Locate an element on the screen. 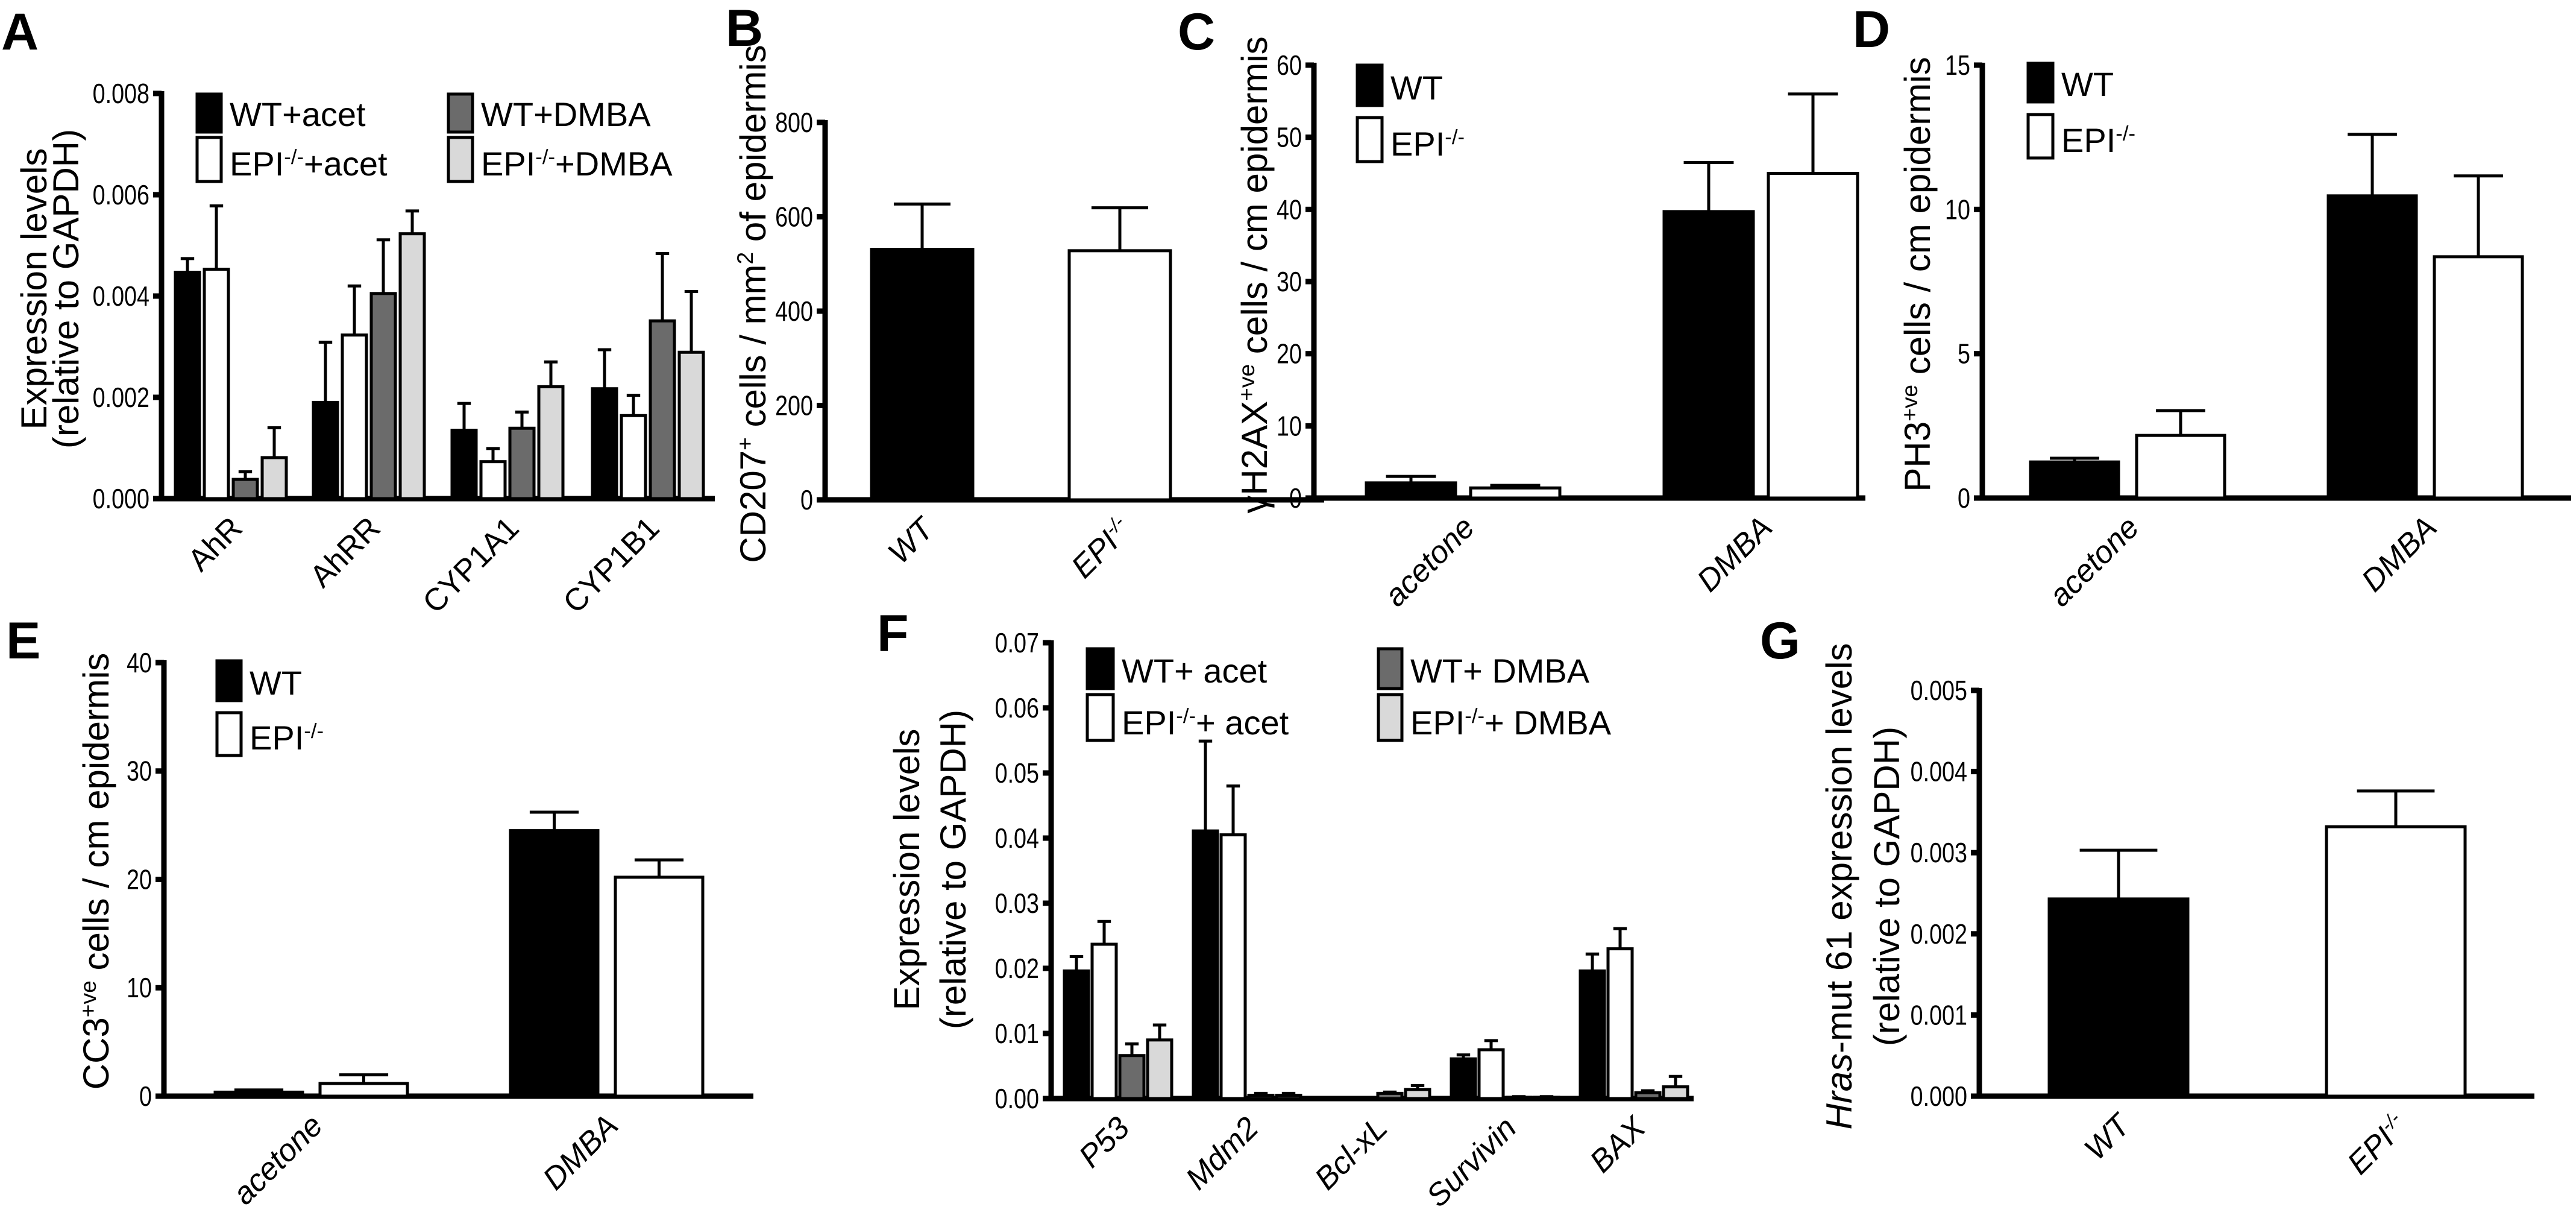 The image size is (2576, 1227). x-tick-label: AhR is located at coordinates (215, 544).